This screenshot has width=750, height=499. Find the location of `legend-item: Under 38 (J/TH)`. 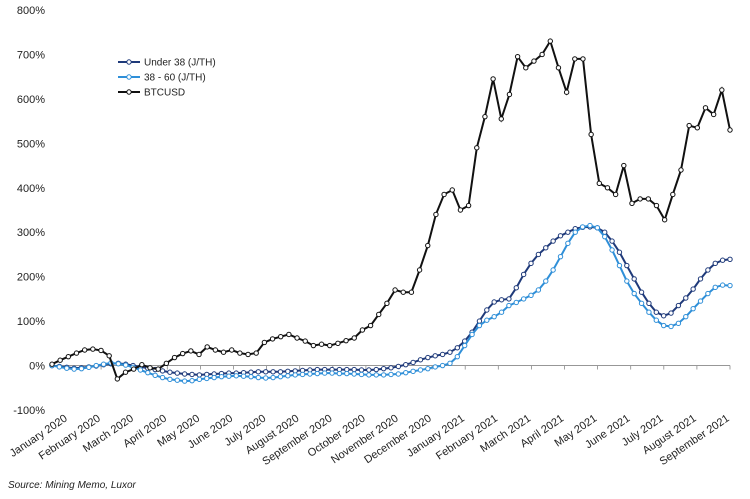

legend-item: Under 38 (J/TH) is located at coordinates (167, 63).